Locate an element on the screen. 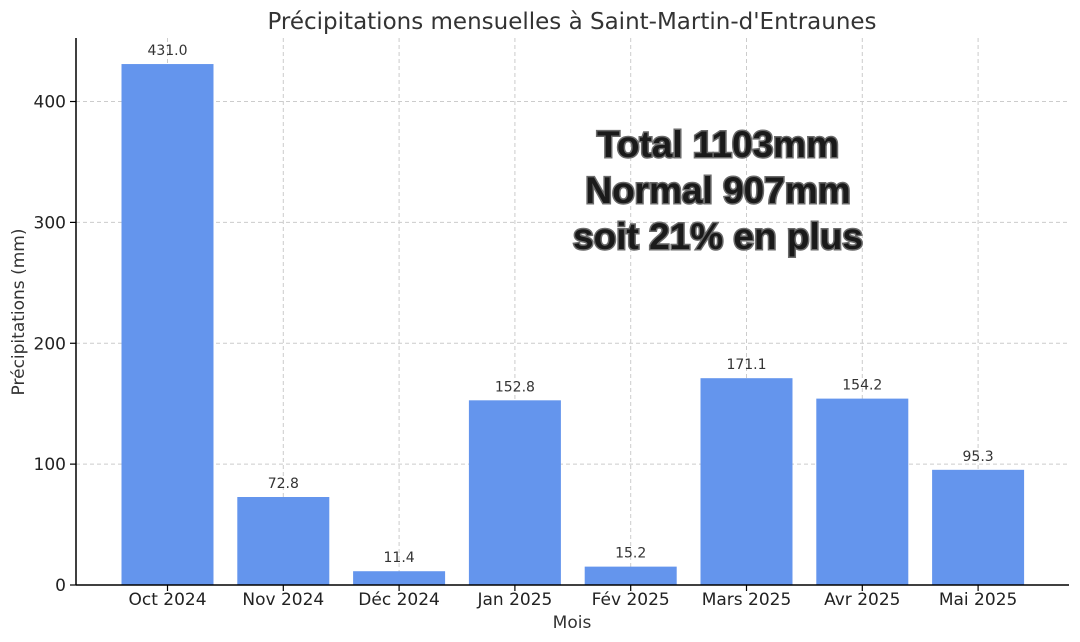 This screenshot has width=1080, height=642. annotation-increase: soit 21% en plus is located at coordinates (718, 236).